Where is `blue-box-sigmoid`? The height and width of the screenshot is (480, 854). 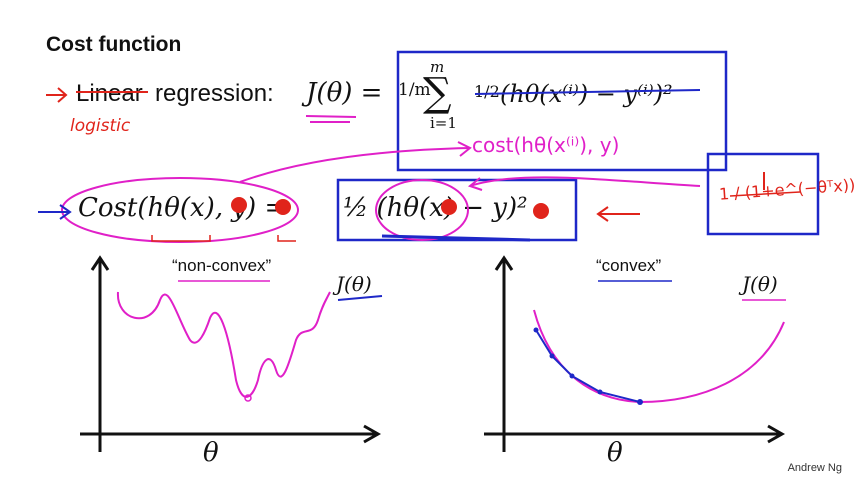 blue-box-sigmoid is located at coordinates (763, 194).